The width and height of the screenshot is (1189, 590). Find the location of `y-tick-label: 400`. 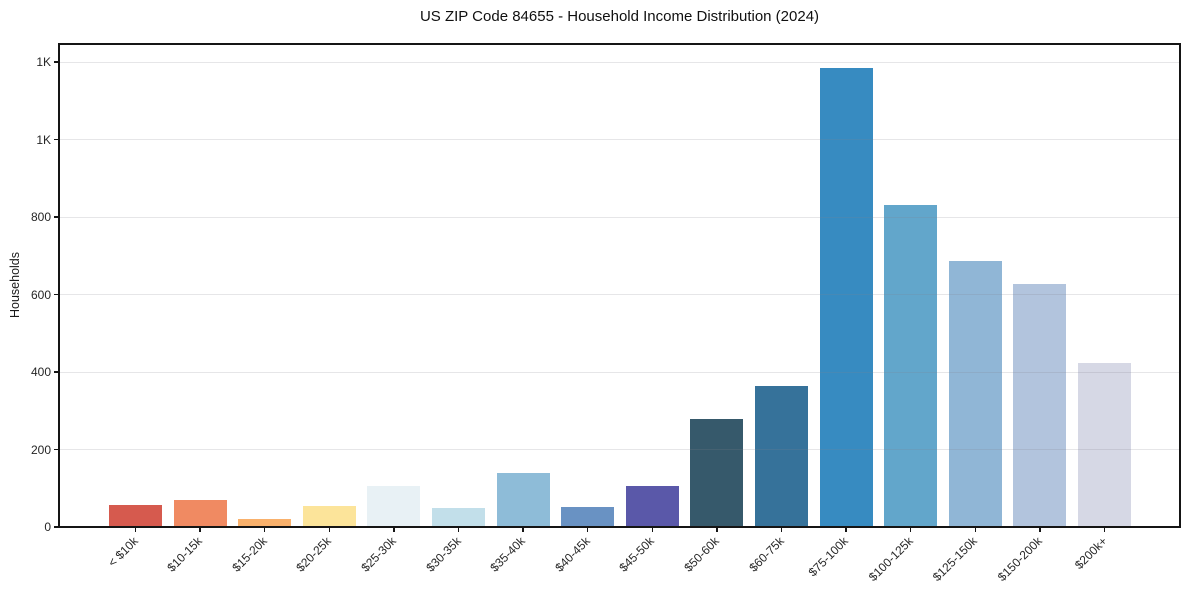

y-tick-label: 400 is located at coordinates (40, 372).